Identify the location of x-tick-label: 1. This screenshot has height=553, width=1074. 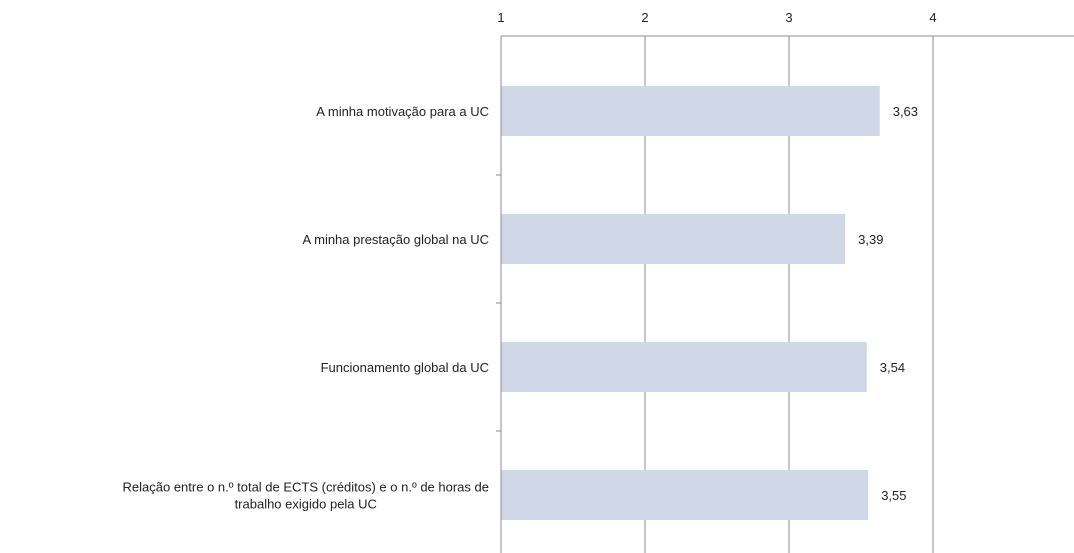
(500, 17).